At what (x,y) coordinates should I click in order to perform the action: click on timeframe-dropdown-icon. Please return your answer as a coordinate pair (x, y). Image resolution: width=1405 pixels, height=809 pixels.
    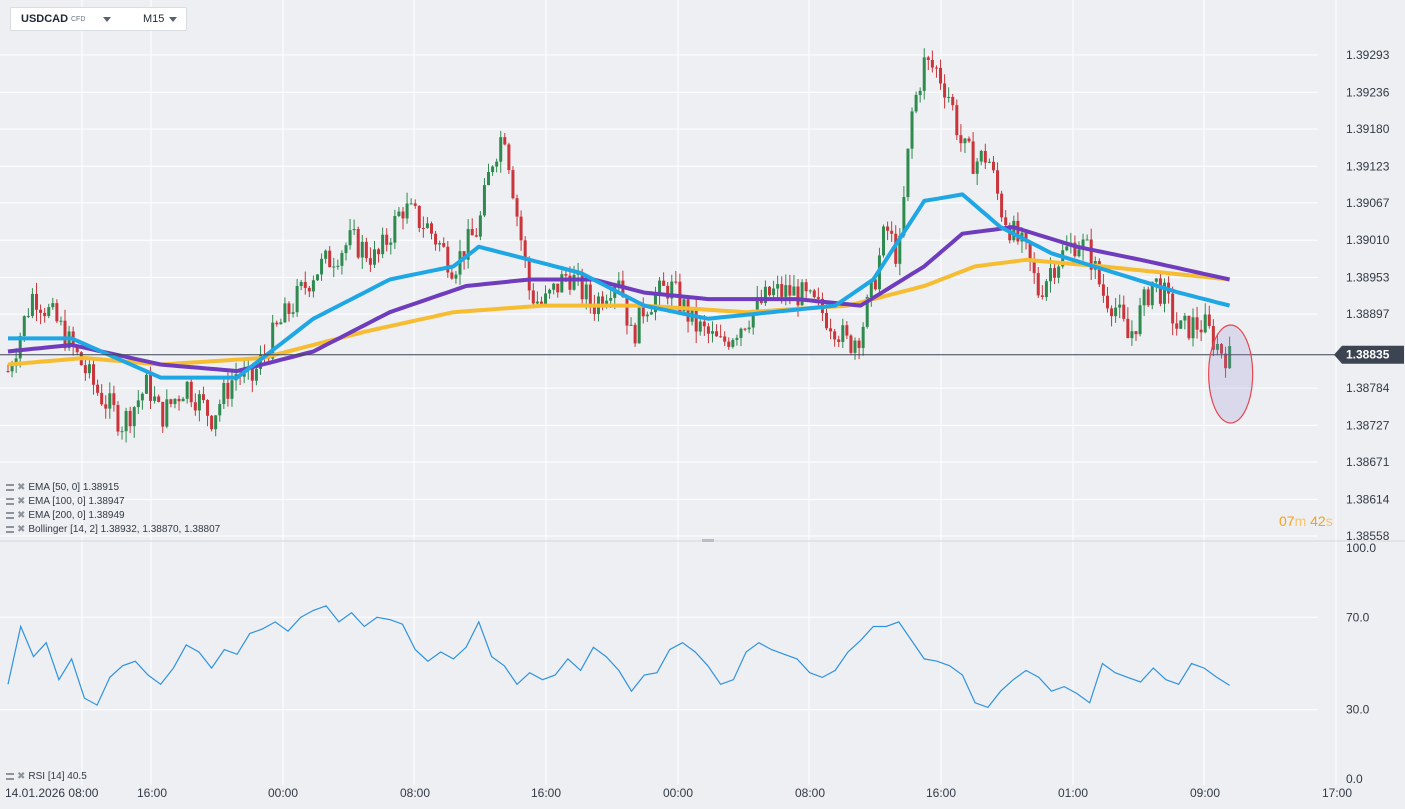
    Looking at the image, I should click on (173, 19).